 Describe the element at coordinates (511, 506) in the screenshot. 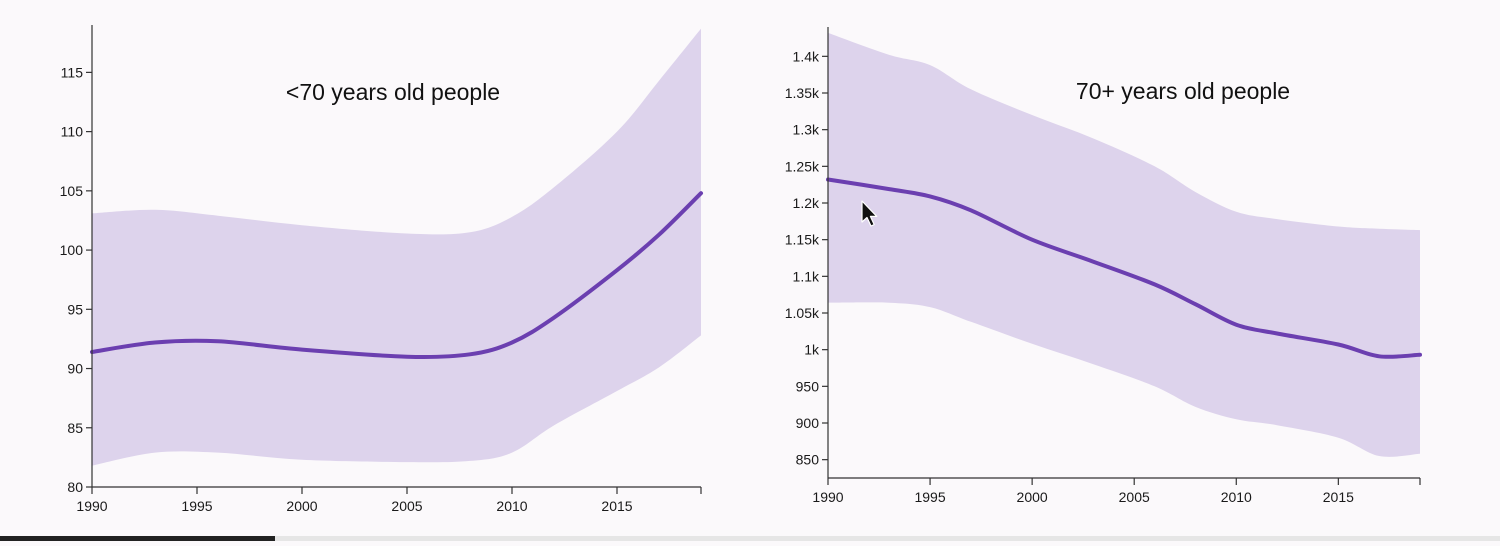

I see `x-tick-label-under-70: 2010` at that location.